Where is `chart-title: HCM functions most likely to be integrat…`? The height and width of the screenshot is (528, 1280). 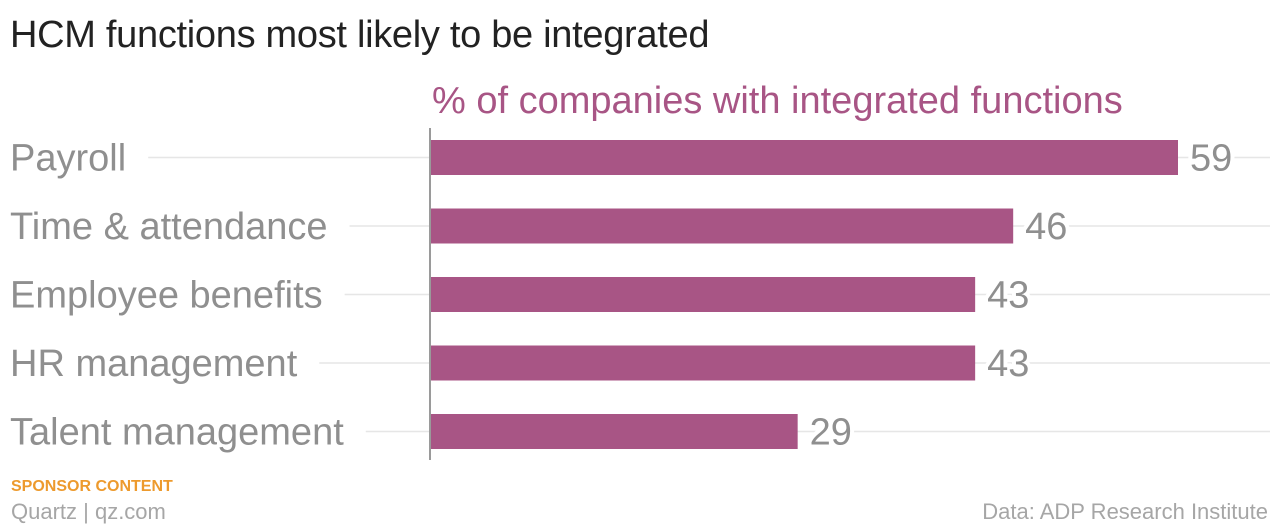 chart-title: HCM functions most likely to be integrat… is located at coordinates (360, 35).